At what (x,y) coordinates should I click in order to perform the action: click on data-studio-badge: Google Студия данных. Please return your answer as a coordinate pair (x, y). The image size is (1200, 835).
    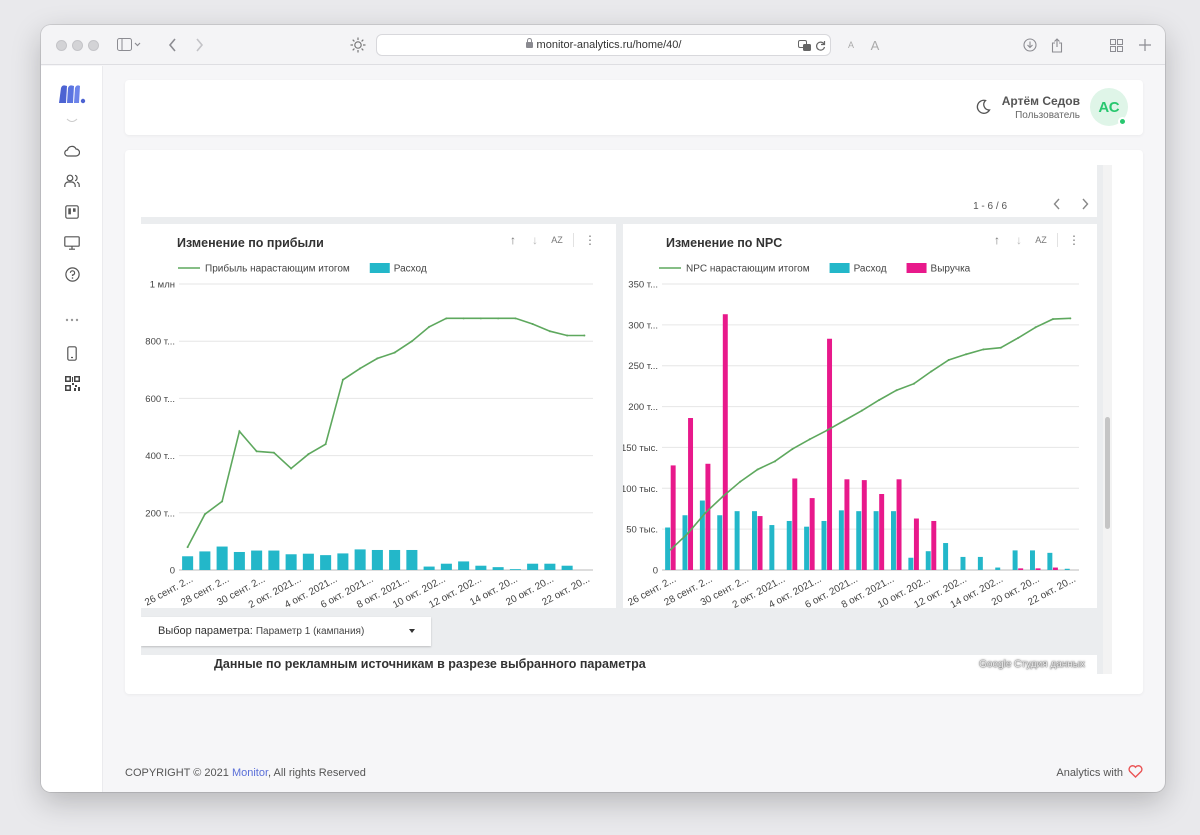
    Looking at the image, I should click on (1032, 664).